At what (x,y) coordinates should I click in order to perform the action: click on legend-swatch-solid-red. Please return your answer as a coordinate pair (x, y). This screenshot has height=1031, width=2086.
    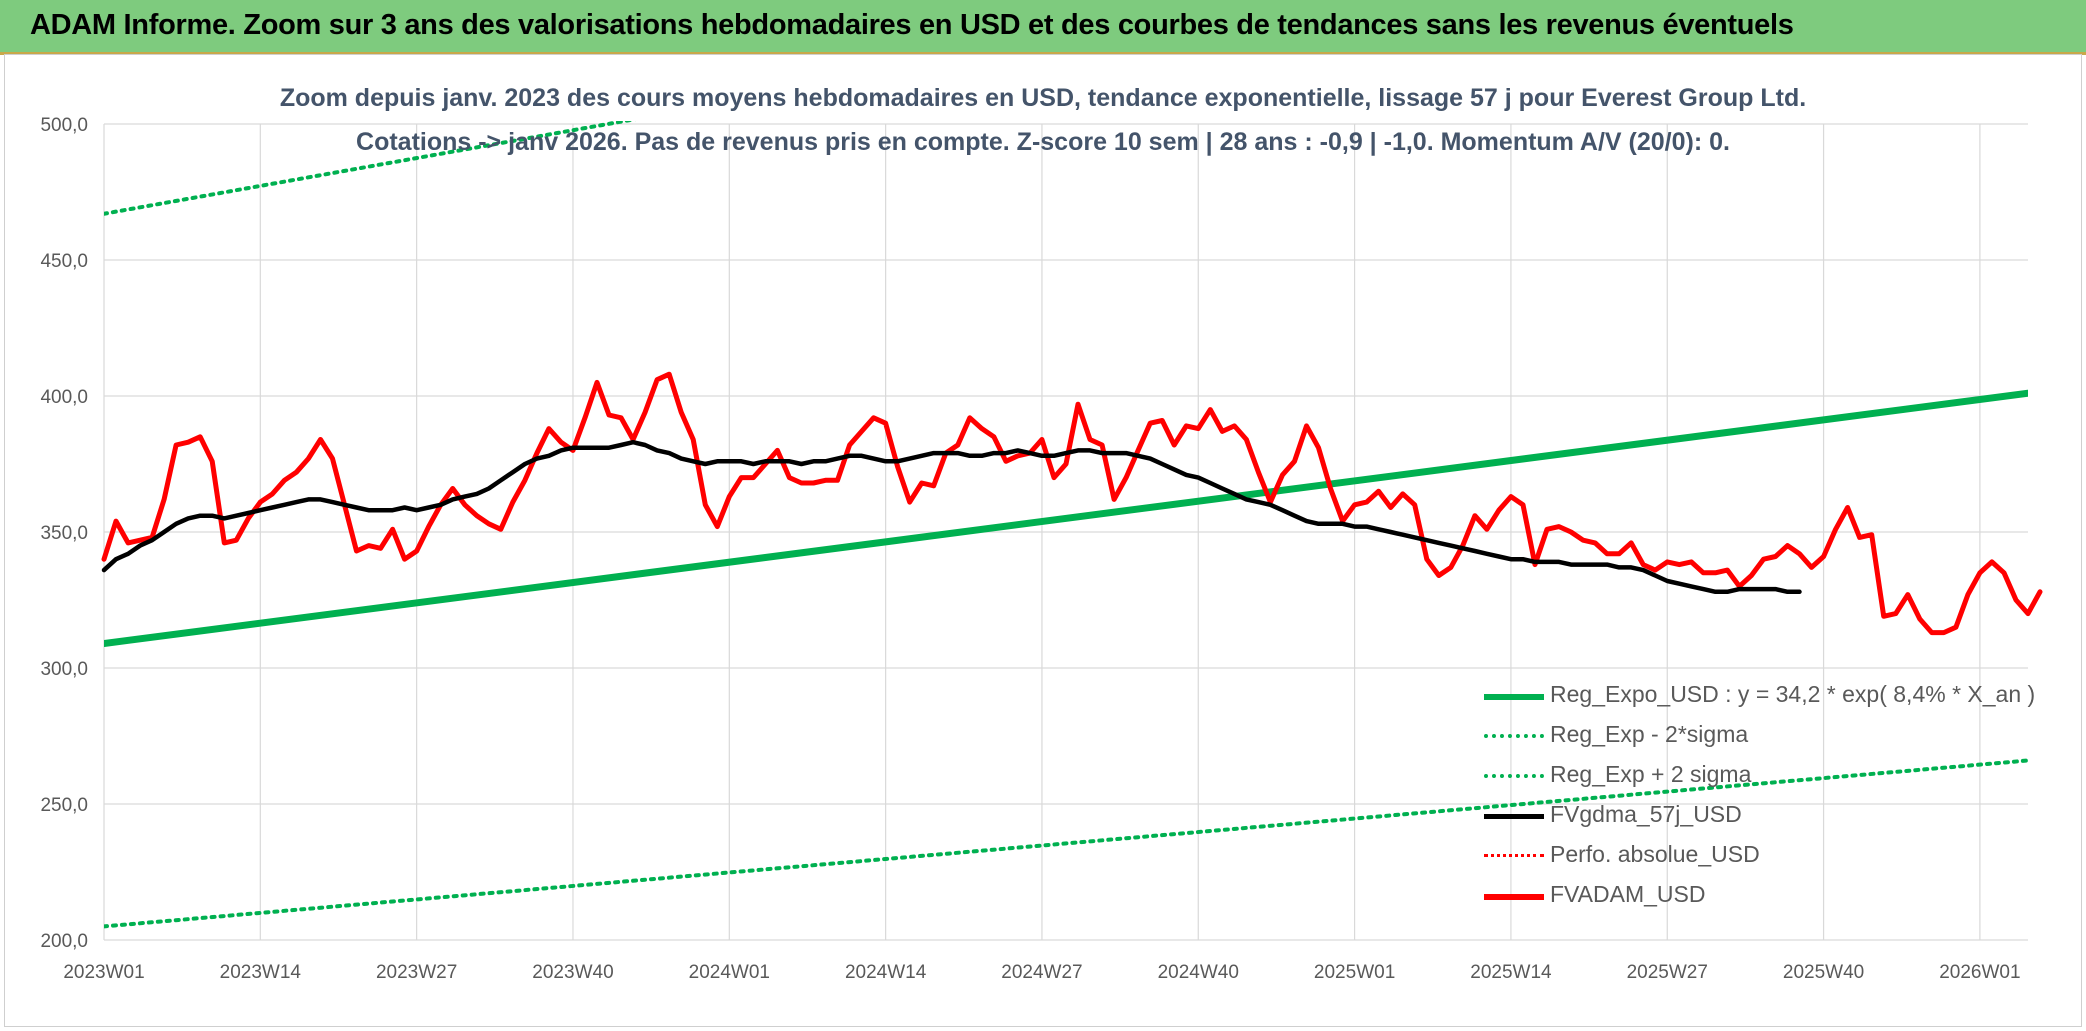
    Looking at the image, I should click on (1514, 897).